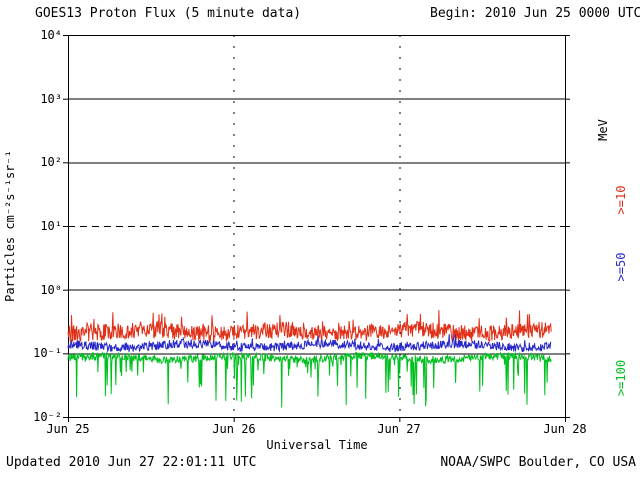 The width and height of the screenshot is (640, 480). I want to click on y-tick-1e0: 10⁰, so click(51, 290).